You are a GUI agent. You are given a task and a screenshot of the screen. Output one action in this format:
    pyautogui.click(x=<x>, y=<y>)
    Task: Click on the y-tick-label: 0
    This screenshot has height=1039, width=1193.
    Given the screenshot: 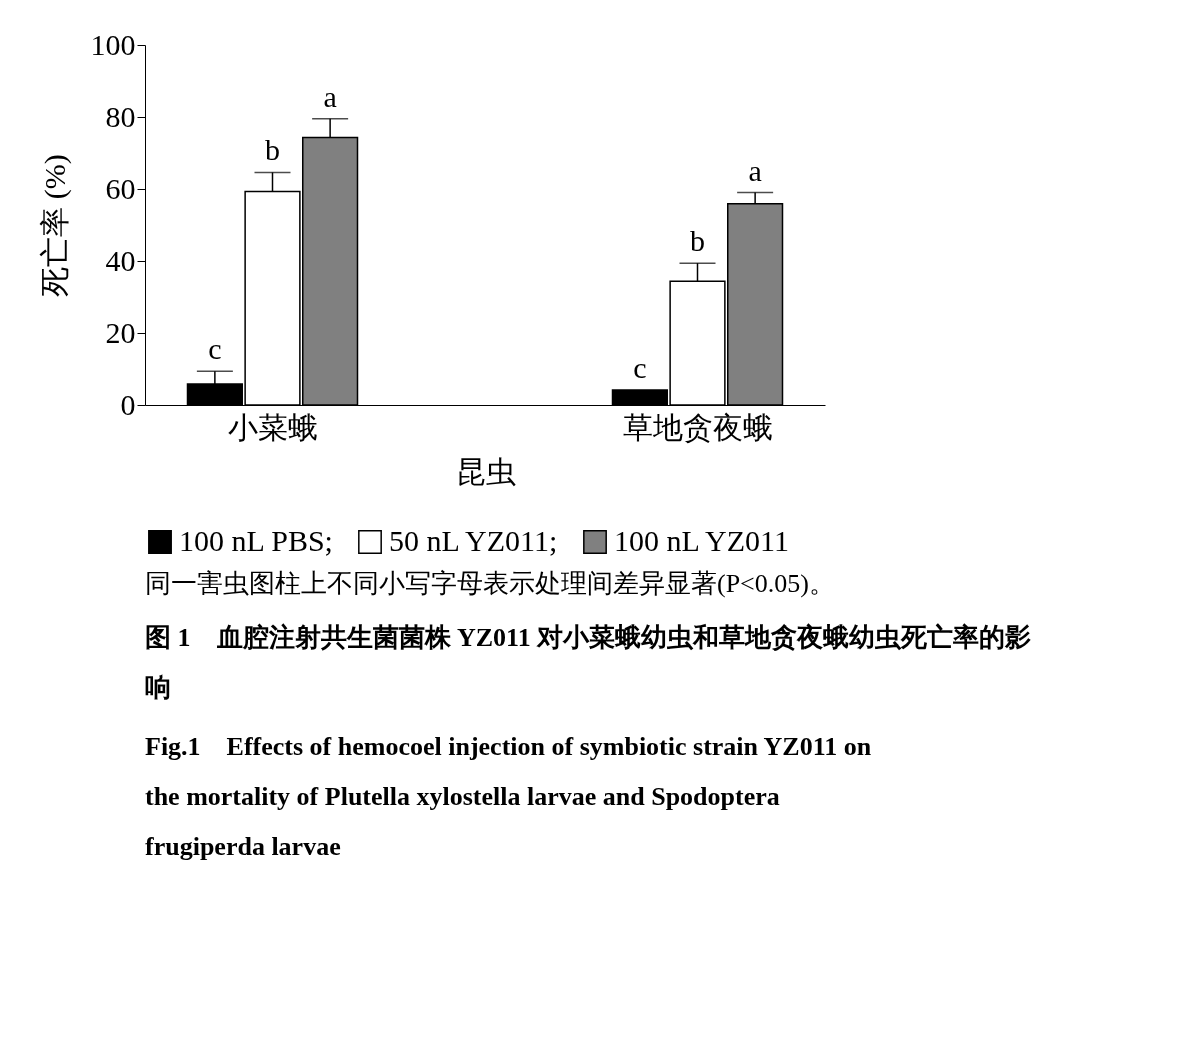 What is the action you would take?
    pyautogui.click(x=128, y=404)
    